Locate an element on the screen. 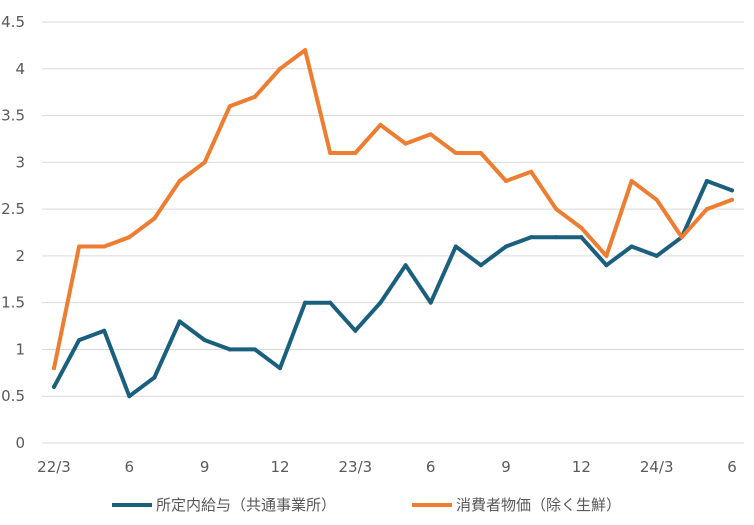 The width and height of the screenshot is (754, 525). y-tick-label: 0.5 is located at coordinates (13, 396).